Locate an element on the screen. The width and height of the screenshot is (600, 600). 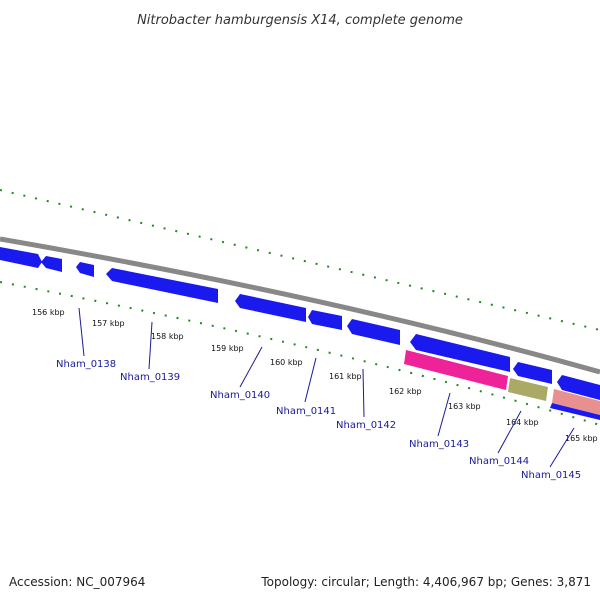
tick-label: 164 kbp is located at coordinates (522, 422).